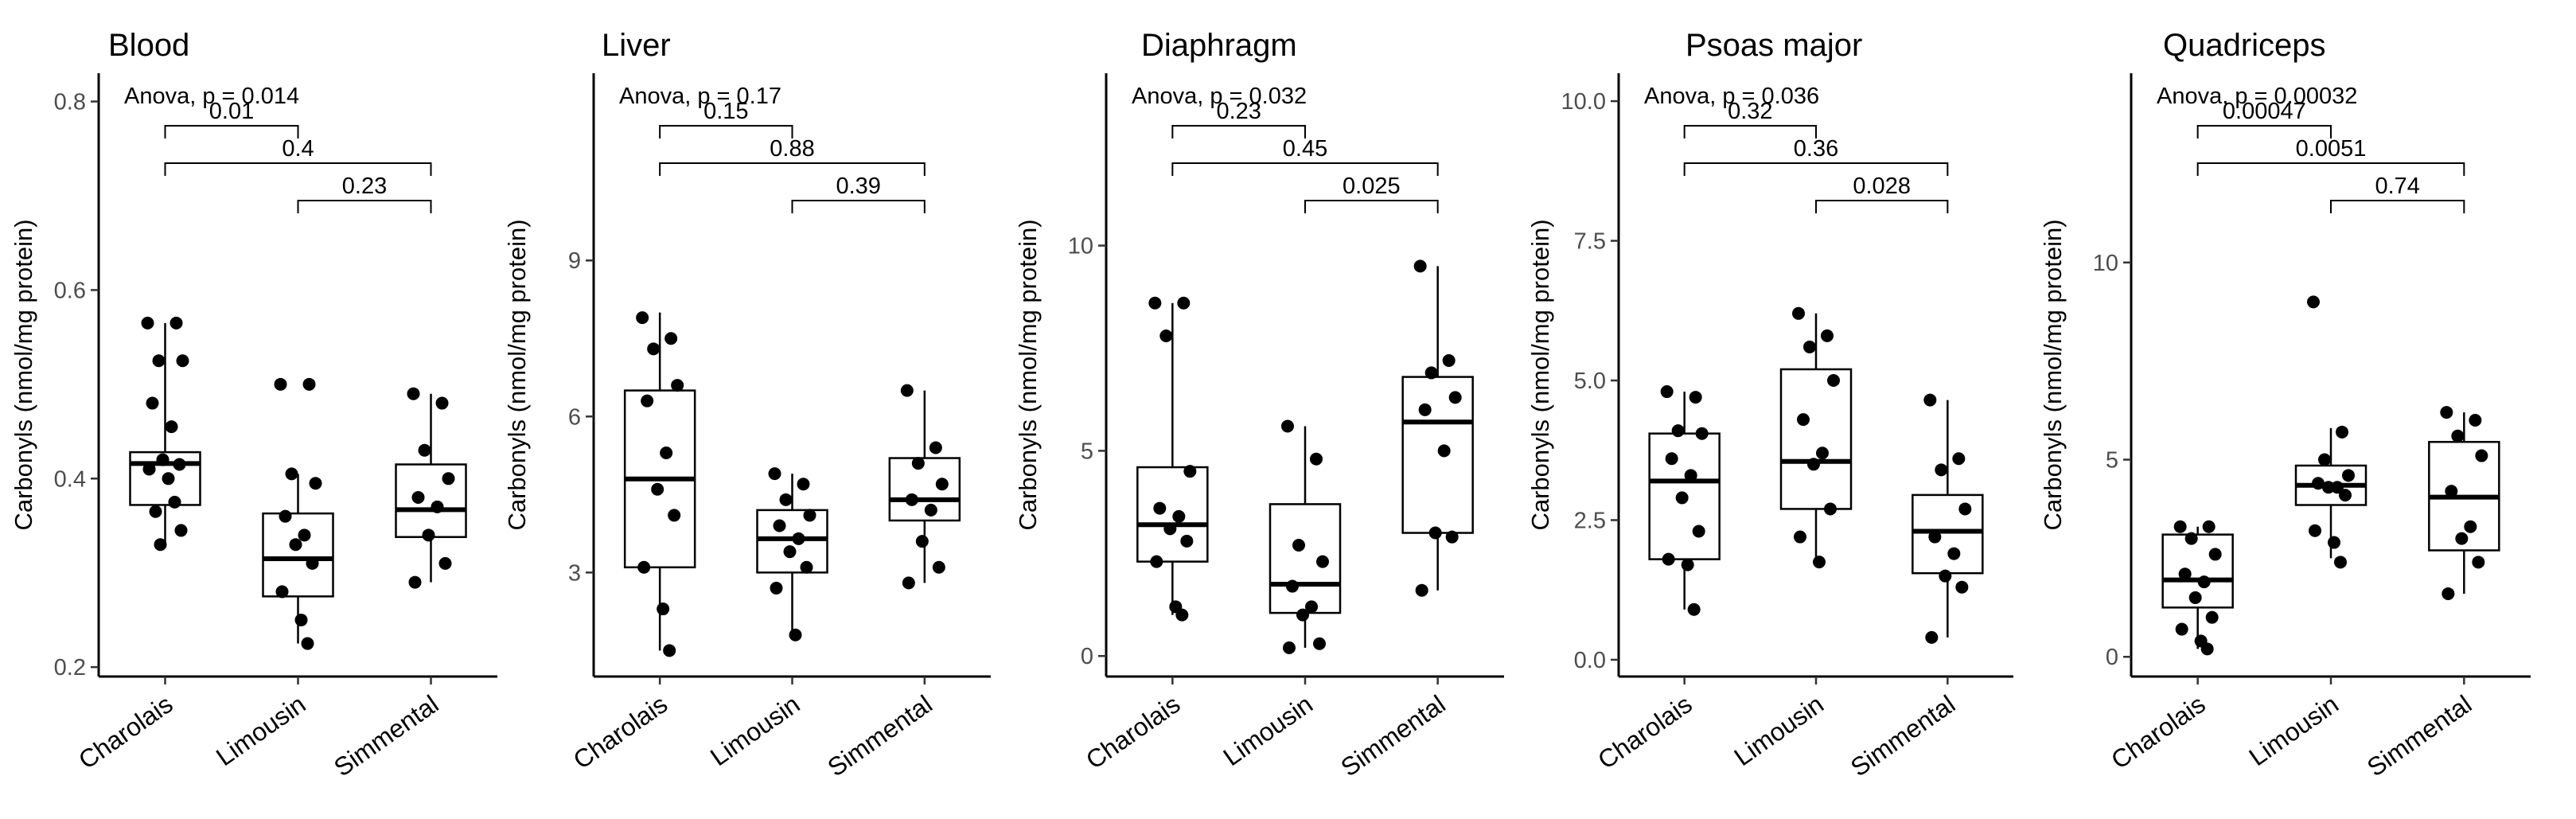 This screenshot has width=2576, height=819. I want to click on box-charolais, so click(2197, 587).